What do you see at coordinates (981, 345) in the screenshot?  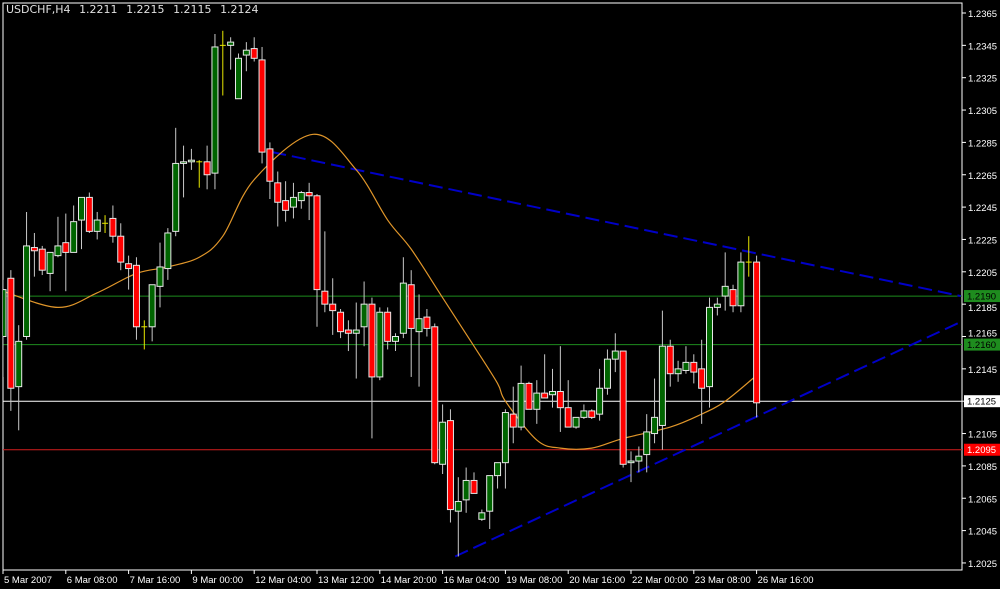 I see `price-label-1.2160: 1.2160` at bounding box center [981, 345].